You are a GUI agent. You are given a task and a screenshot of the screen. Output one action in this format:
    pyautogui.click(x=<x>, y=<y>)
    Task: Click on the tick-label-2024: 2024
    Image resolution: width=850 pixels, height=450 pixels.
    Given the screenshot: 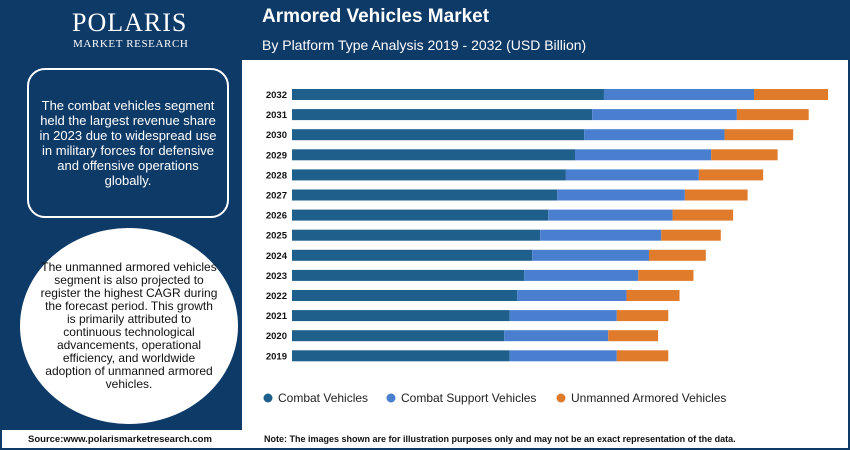 What is the action you would take?
    pyautogui.click(x=277, y=256)
    